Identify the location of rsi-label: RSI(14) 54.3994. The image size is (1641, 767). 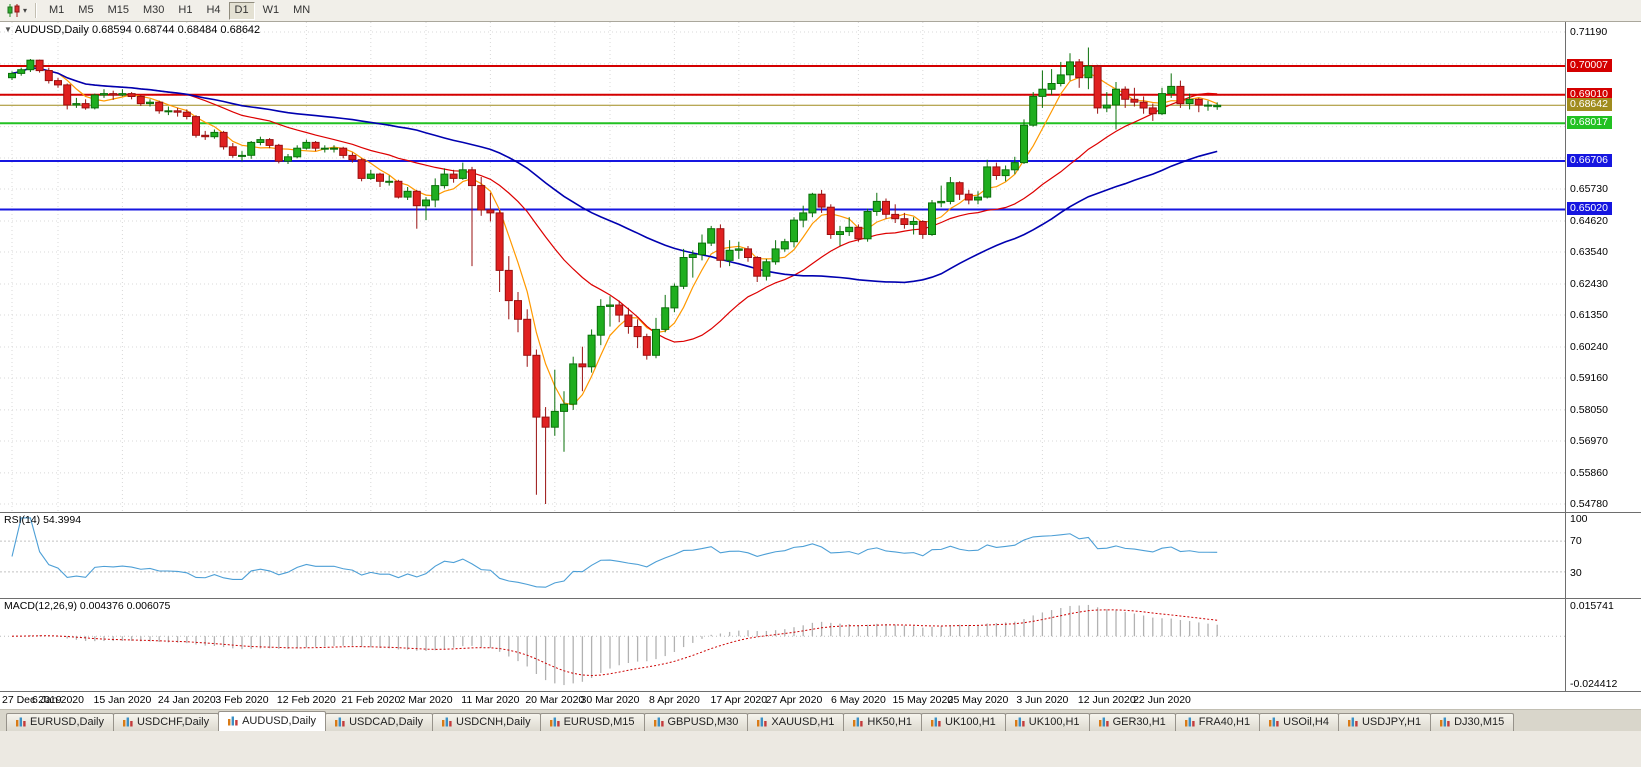
(43, 520).